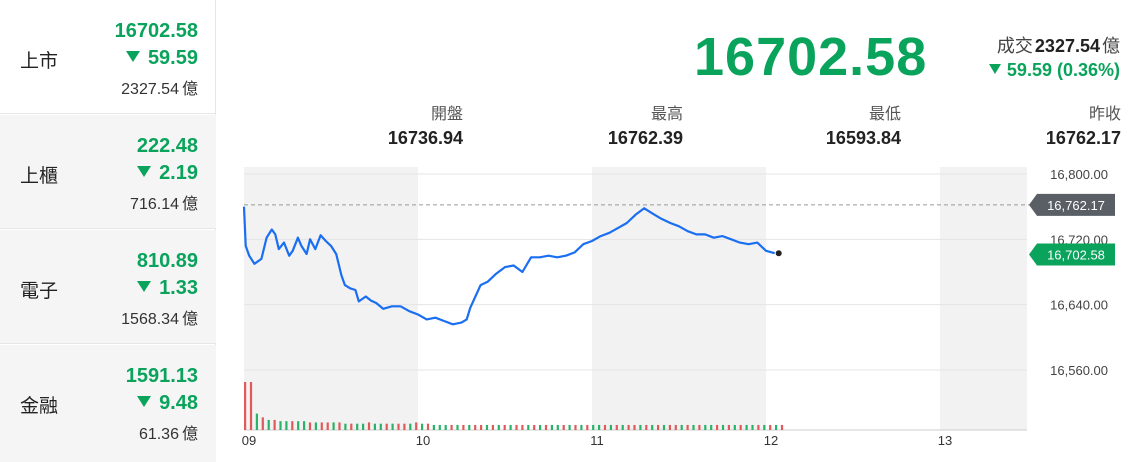  I want to click on last-point-marker, so click(778, 253).